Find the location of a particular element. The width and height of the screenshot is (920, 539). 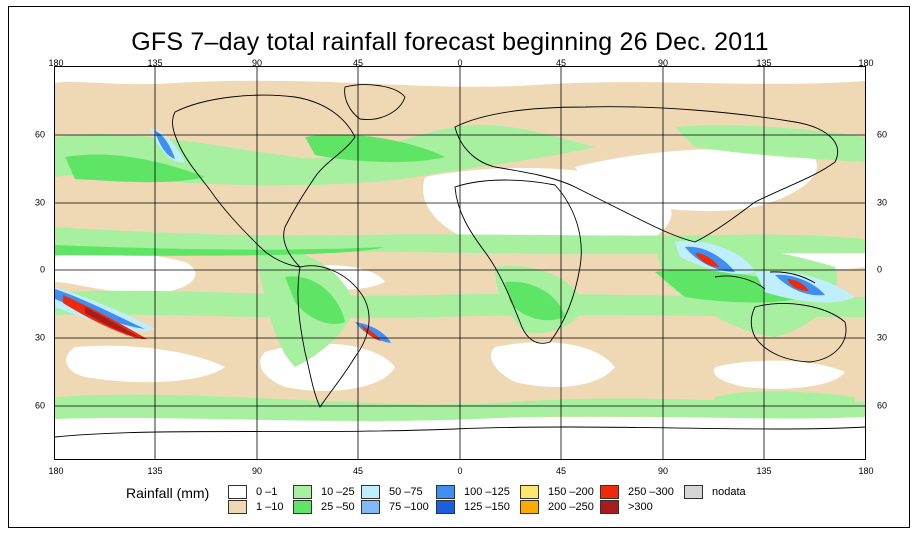

legend-label: 125 –150 is located at coordinates (487, 507).